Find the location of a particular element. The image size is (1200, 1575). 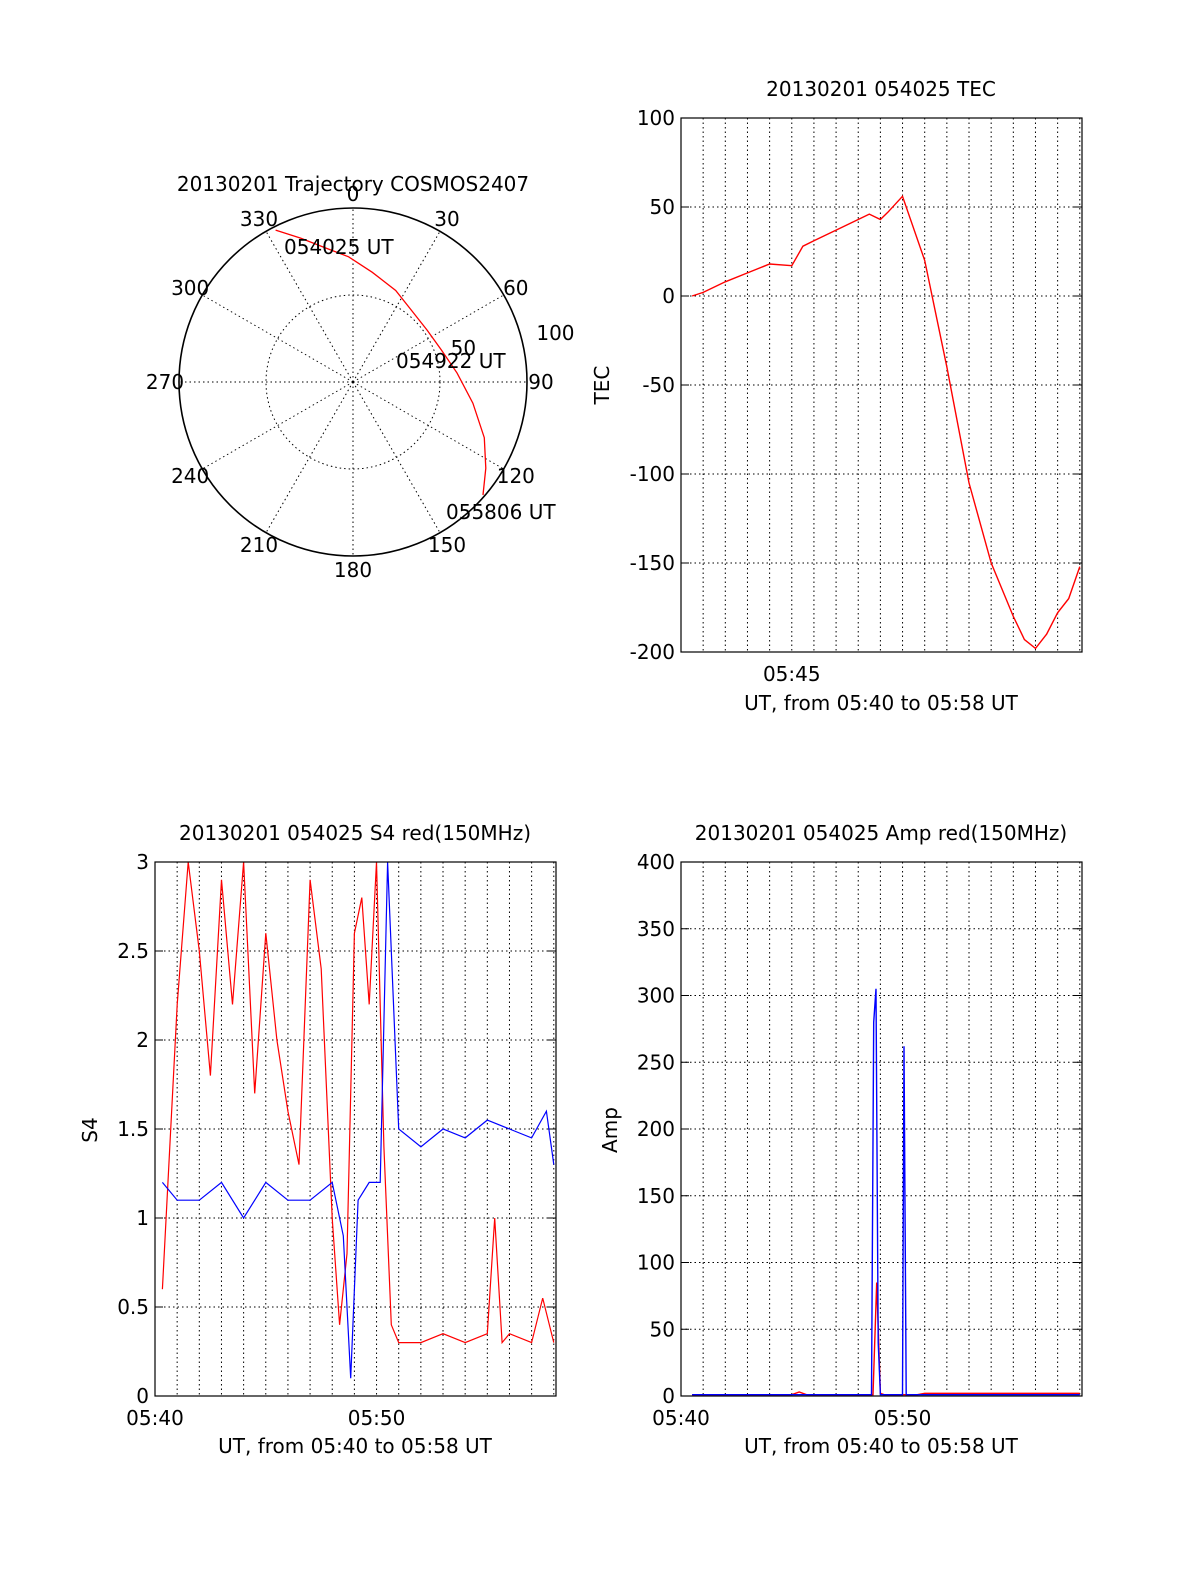

s4-series is located at coordinates (358, 1120).